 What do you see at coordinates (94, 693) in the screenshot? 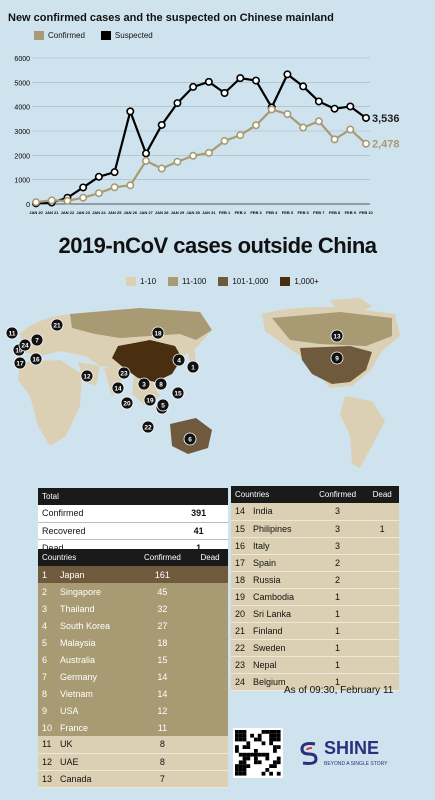
I see `row-country: Vietnam` at bounding box center [94, 693].